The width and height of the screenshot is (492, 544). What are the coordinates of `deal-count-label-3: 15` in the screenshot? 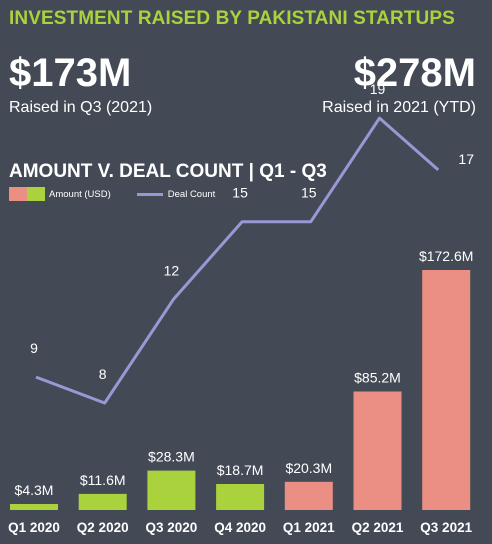 It's located at (240, 193).